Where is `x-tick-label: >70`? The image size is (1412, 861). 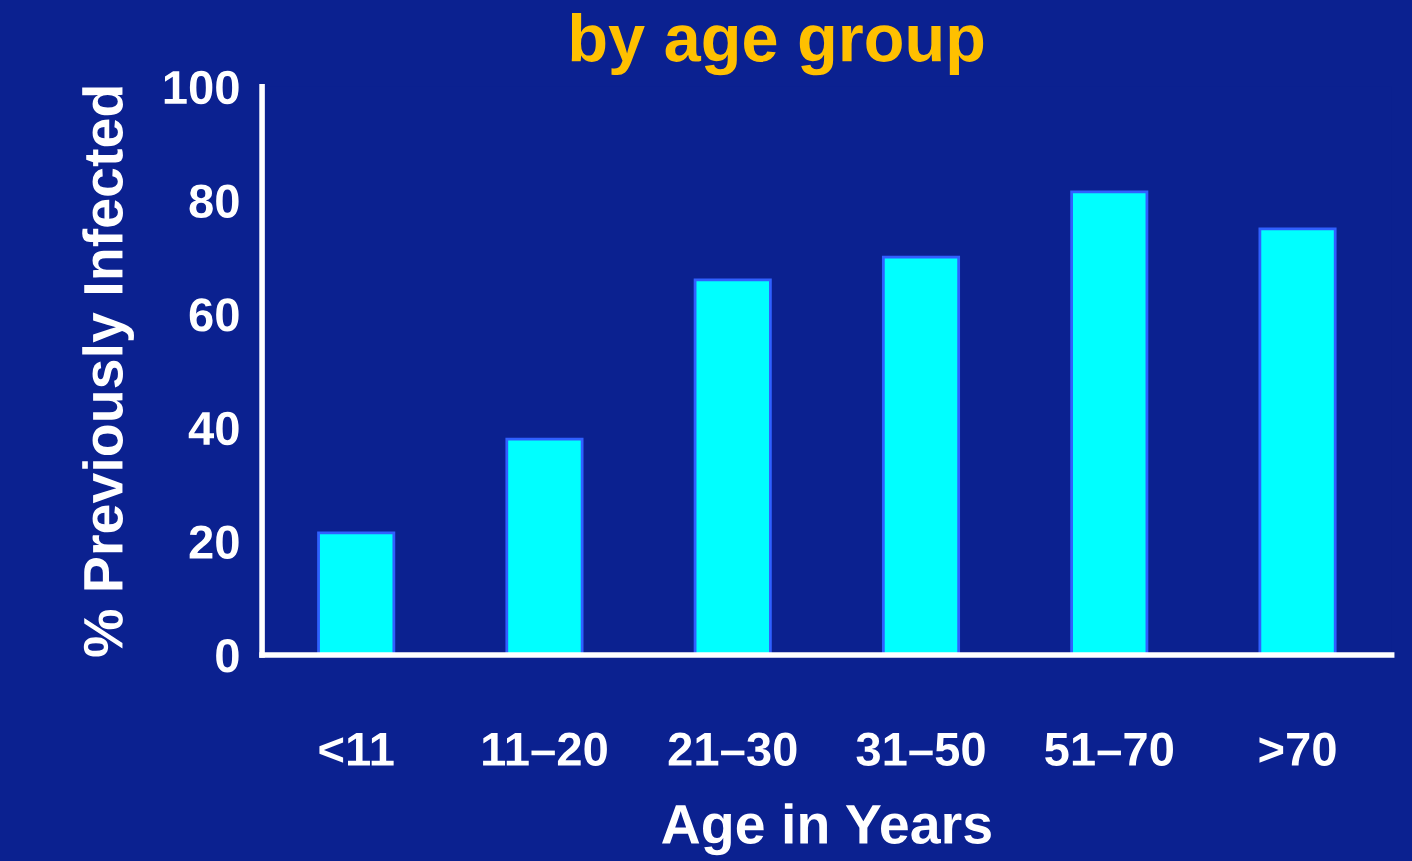
x-tick-label: >70 is located at coordinates (1297, 749).